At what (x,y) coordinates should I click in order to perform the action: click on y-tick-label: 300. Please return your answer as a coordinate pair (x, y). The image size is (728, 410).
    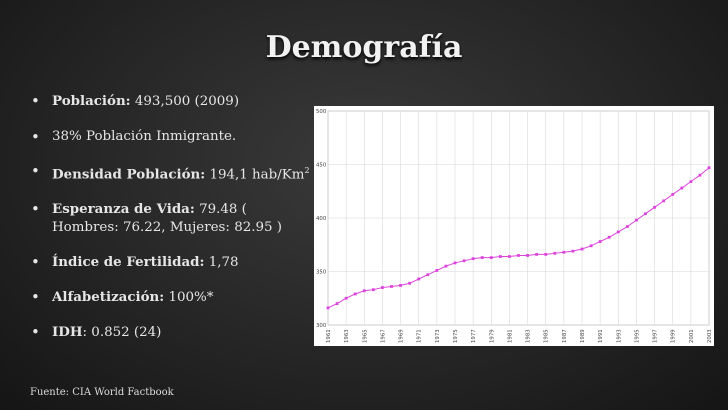
    Looking at the image, I should click on (321, 326).